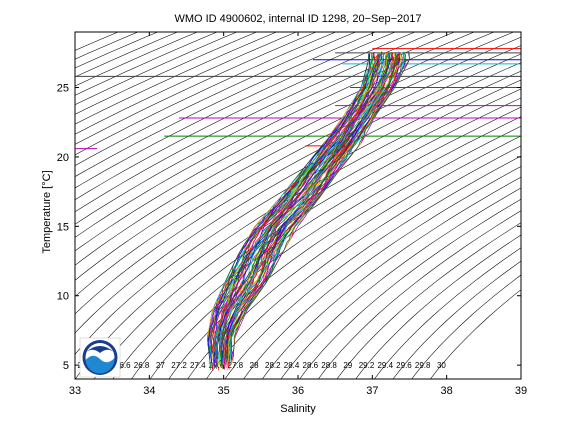 The width and height of the screenshot is (576, 432). What do you see at coordinates (423, 365) in the screenshot?
I see `density-contour-label: 29.8` at bounding box center [423, 365].